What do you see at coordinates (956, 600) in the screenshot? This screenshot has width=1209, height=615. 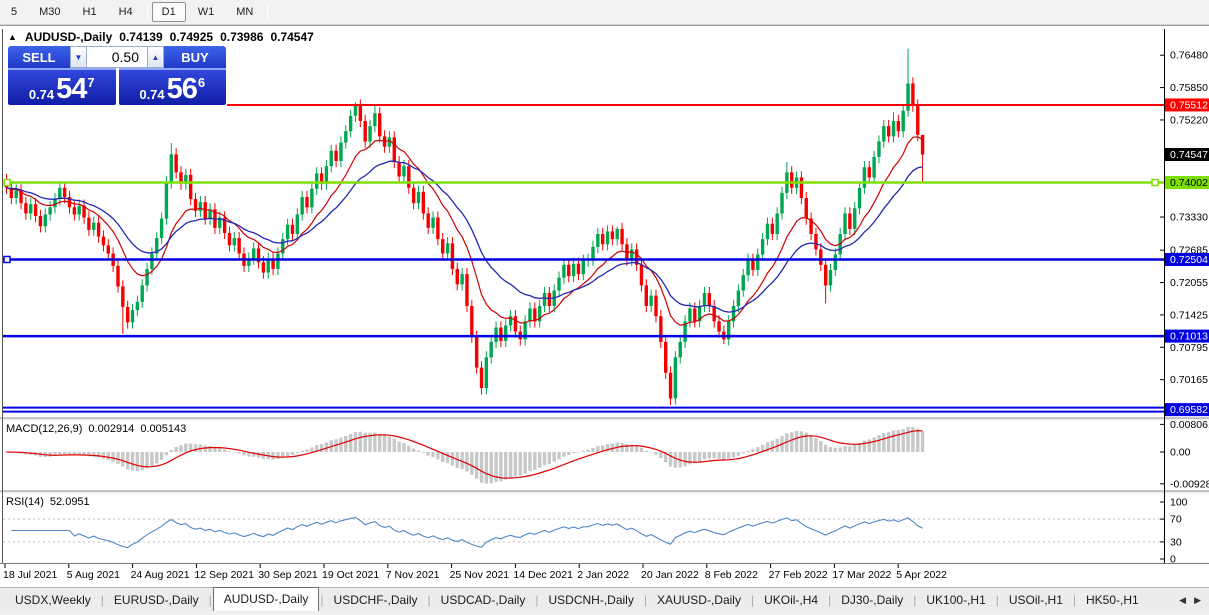 I see `tab-uk100-h1: UK100-,H1` at bounding box center [956, 600].